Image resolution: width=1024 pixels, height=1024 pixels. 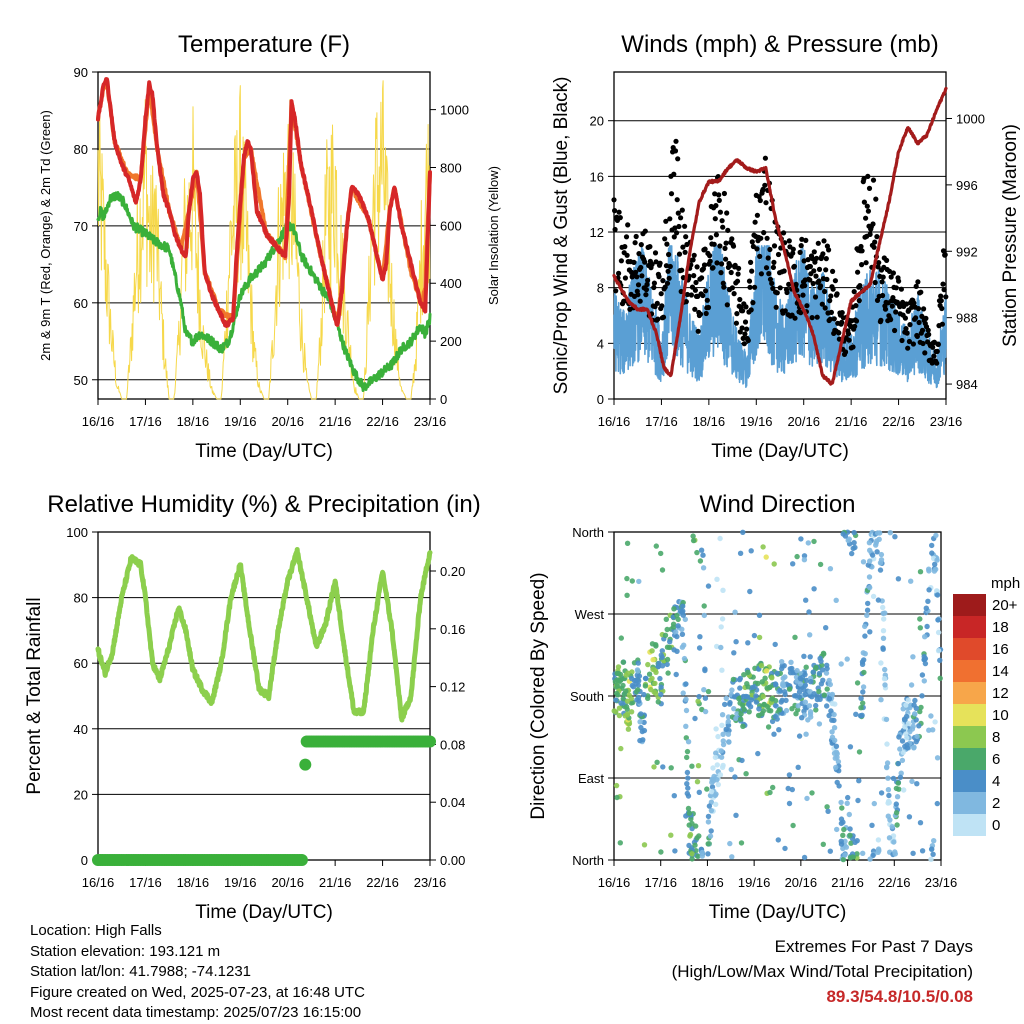 I want to click on rainfall-point, so click(x=430, y=741).